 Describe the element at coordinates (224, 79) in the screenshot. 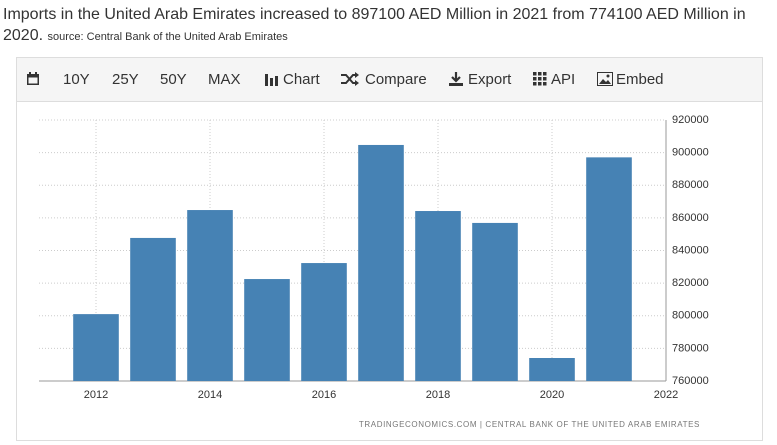

I see `range-button: MAX` at that location.